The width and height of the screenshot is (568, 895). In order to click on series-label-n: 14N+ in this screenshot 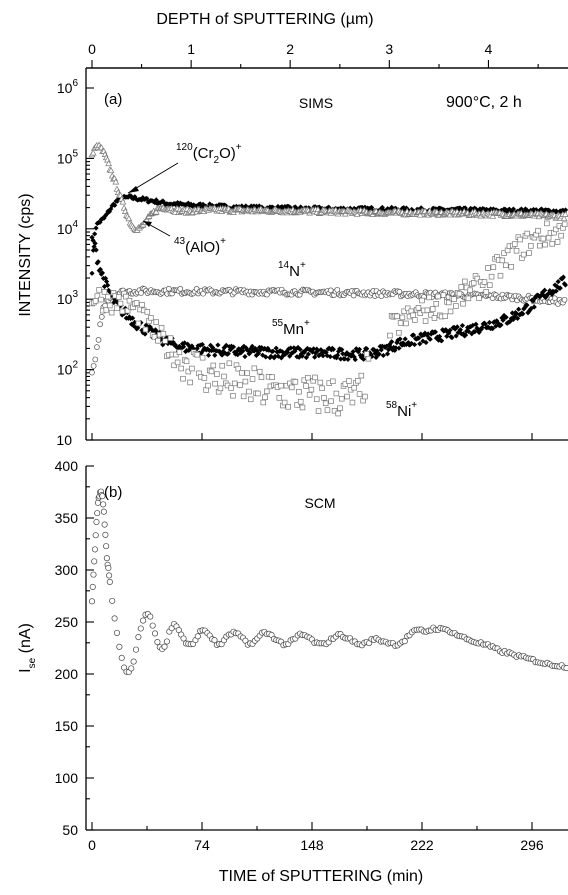, I will do `click(292, 270)`.